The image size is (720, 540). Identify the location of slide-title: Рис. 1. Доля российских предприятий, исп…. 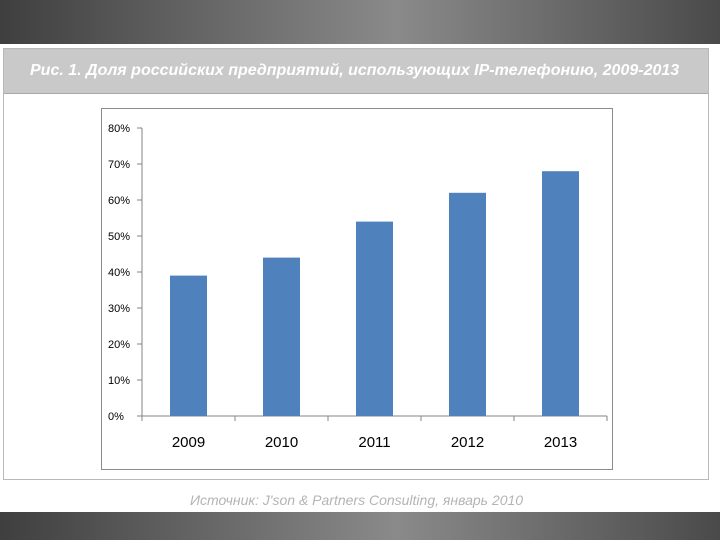
(355, 70).